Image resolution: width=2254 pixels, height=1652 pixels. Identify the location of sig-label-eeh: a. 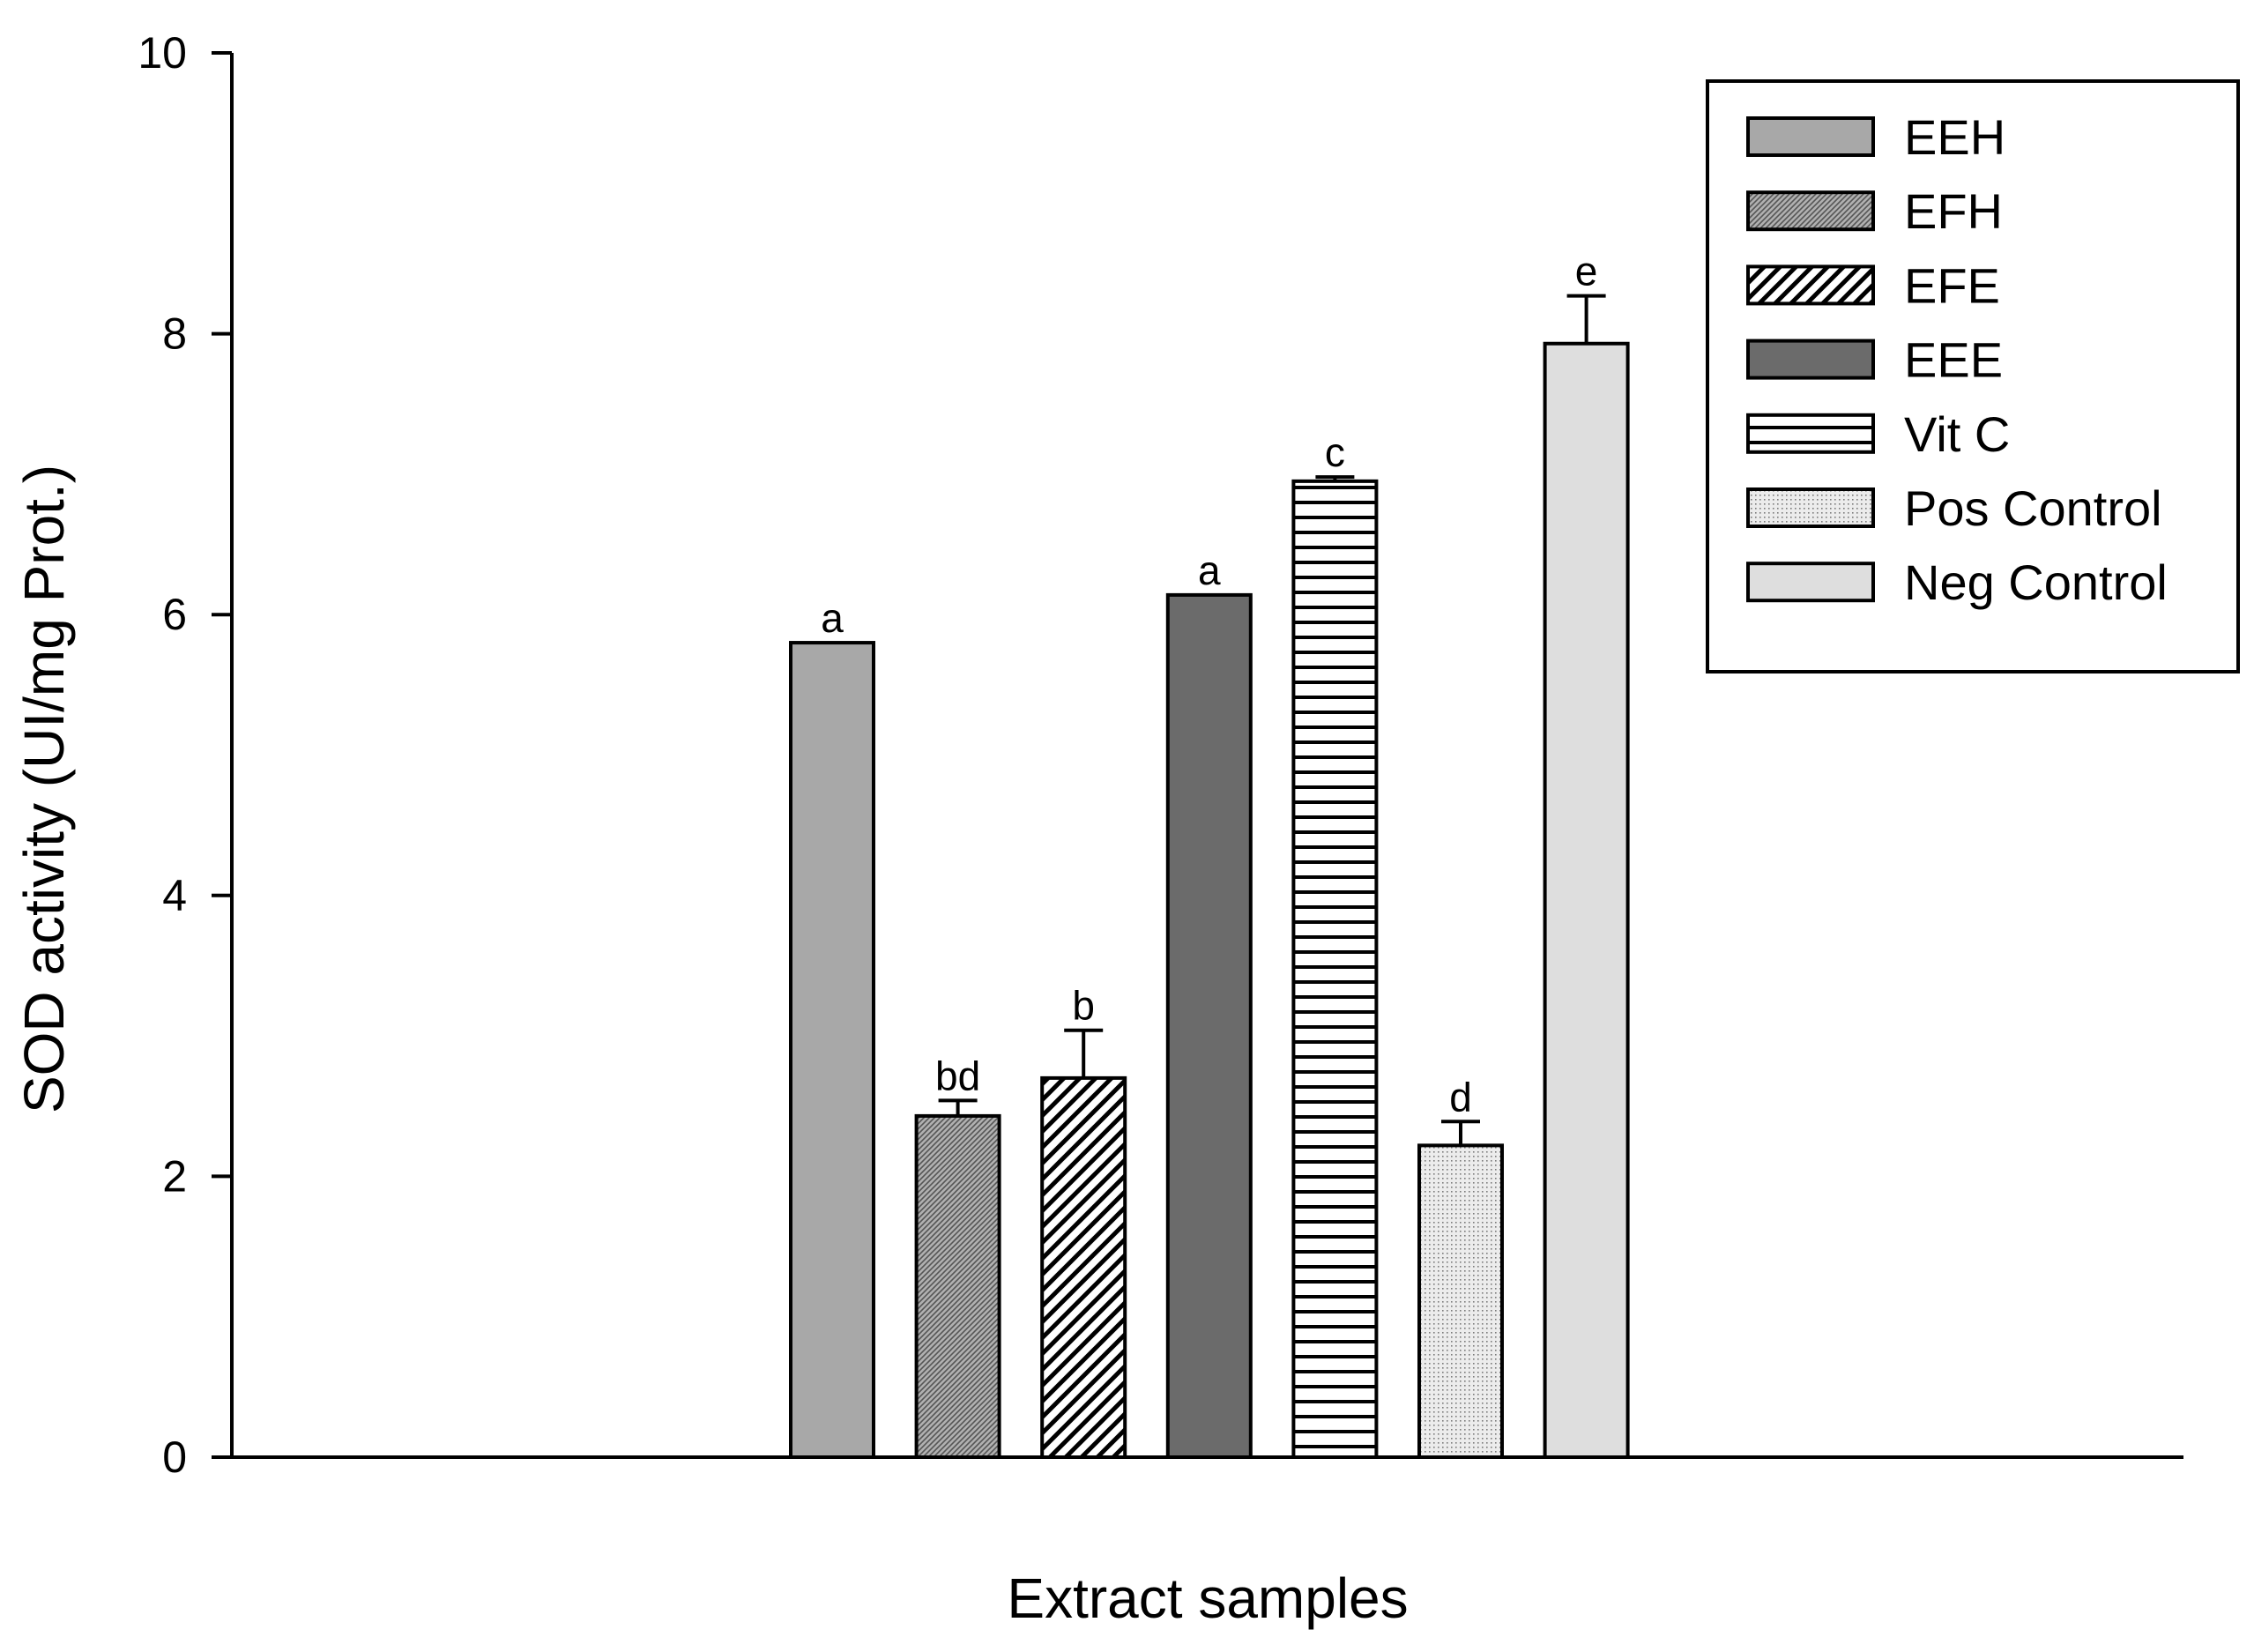
(832, 618).